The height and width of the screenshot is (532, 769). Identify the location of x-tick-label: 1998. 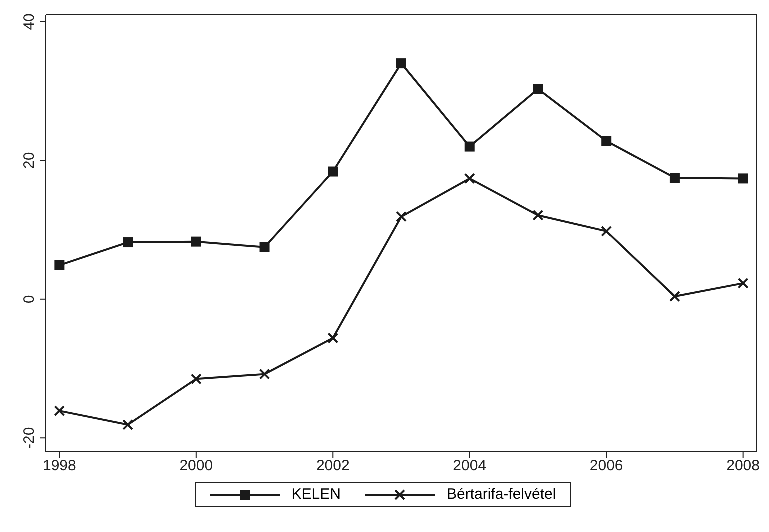
(59, 466).